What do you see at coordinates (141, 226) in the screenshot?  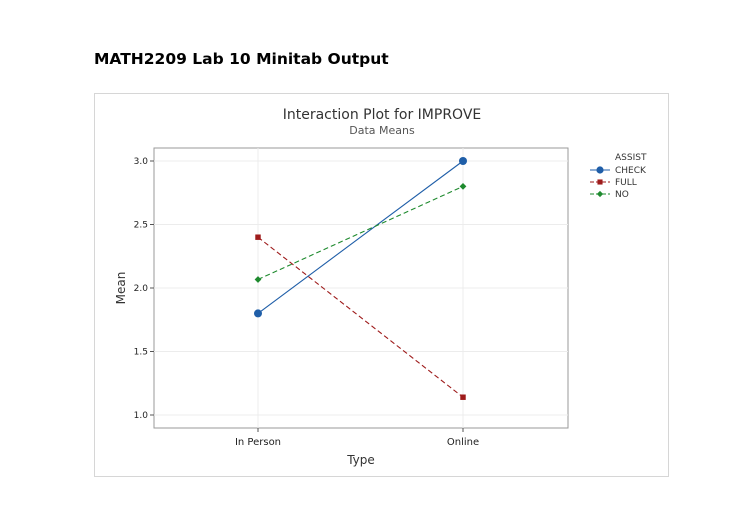 I see `y-tick-label: 2.5` at bounding box center [141, 226].